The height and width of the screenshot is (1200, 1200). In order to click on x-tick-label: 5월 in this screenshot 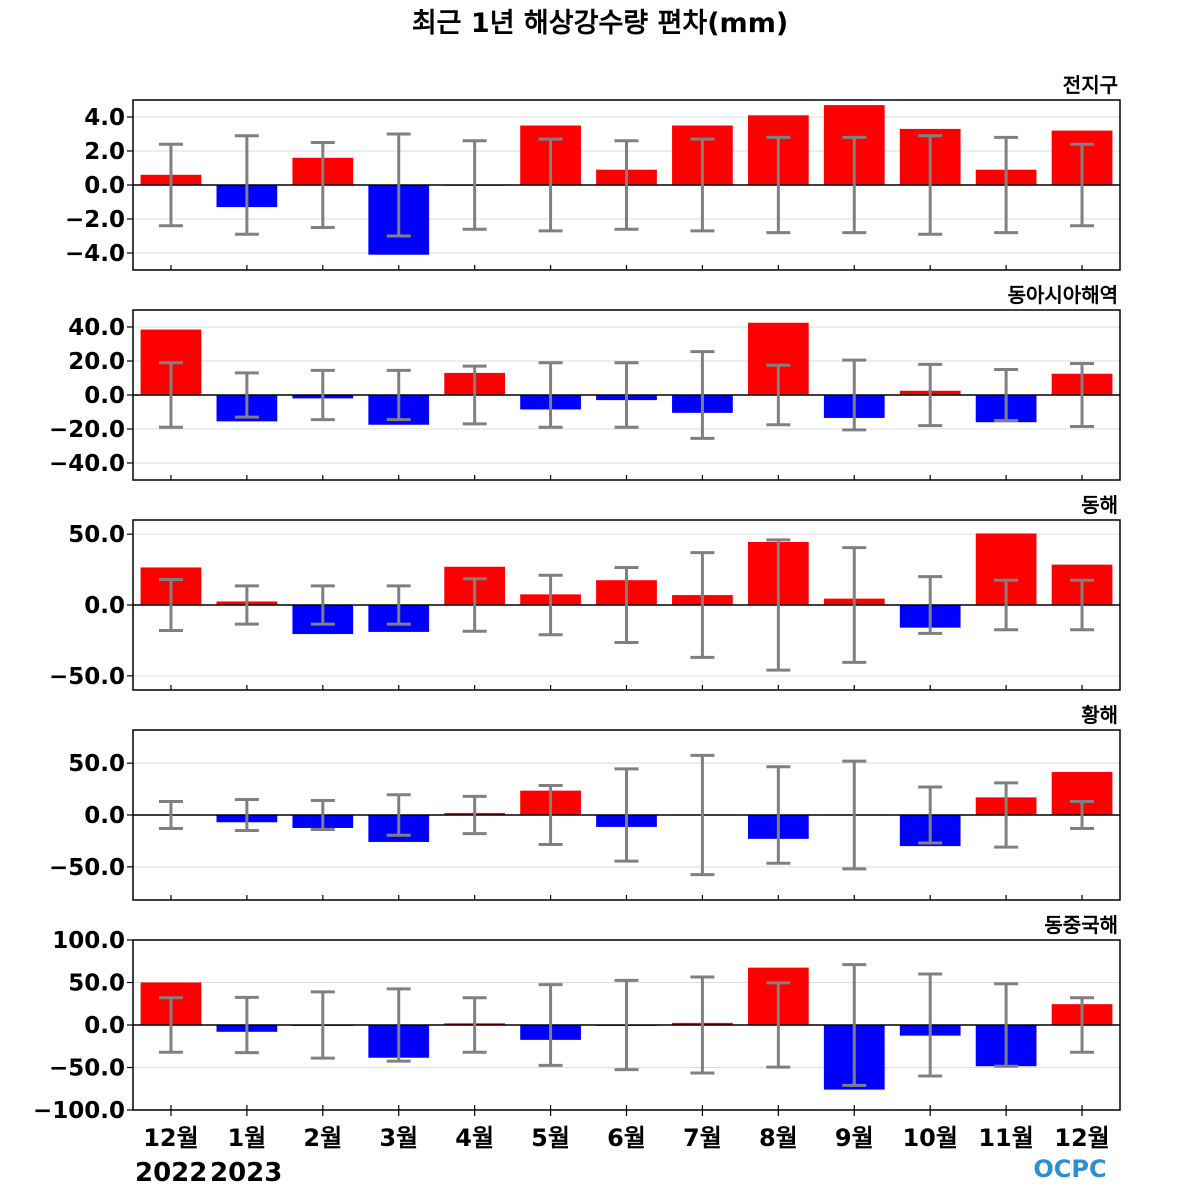, I will do `click(550, 1138)`.